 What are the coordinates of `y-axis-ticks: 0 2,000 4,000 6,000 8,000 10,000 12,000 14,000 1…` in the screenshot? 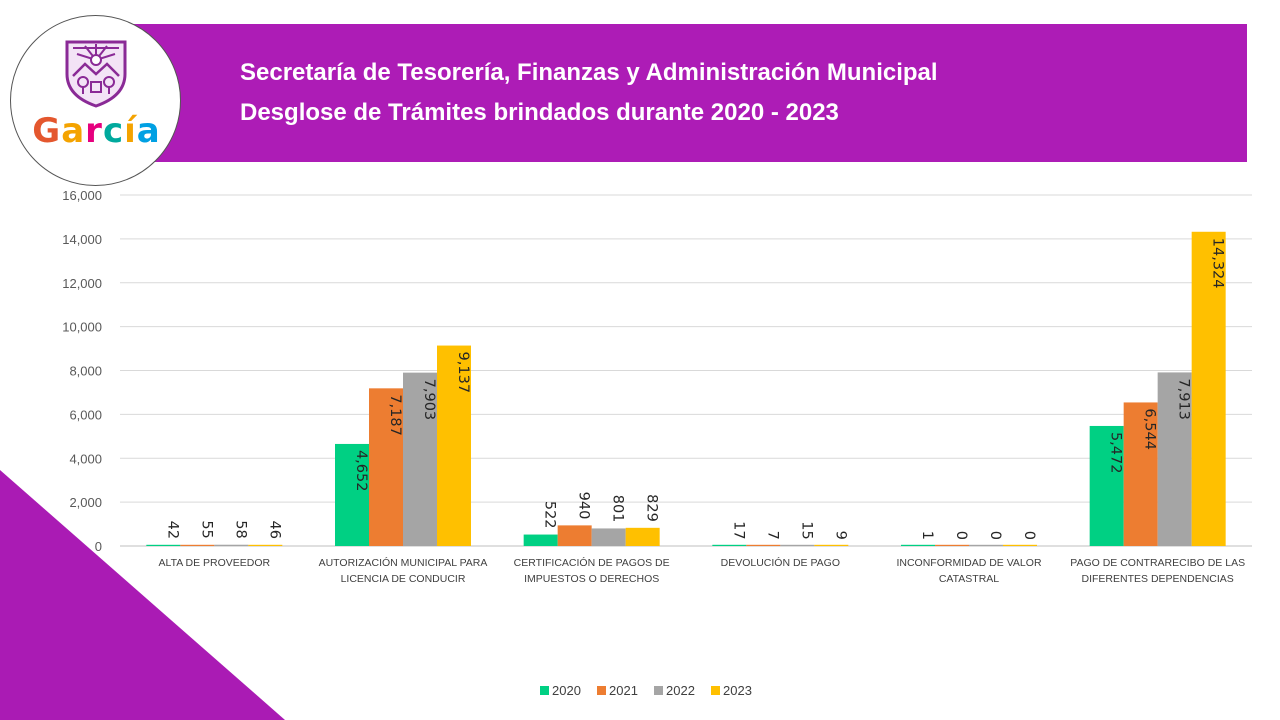 It's located at (82, 371).